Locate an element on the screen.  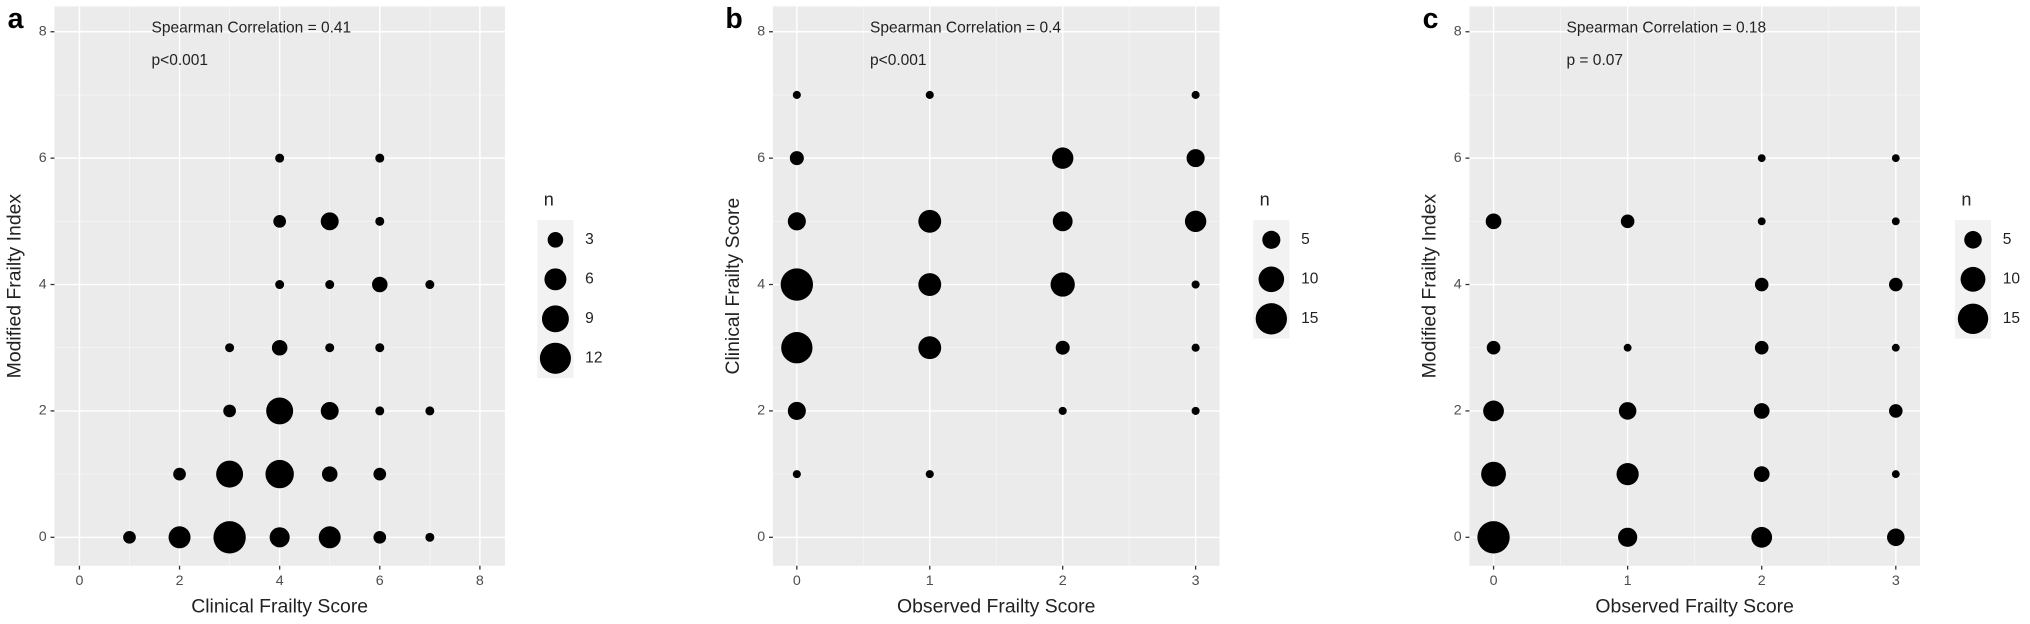
legend-label: 12 is located at coordinates (593, 357).